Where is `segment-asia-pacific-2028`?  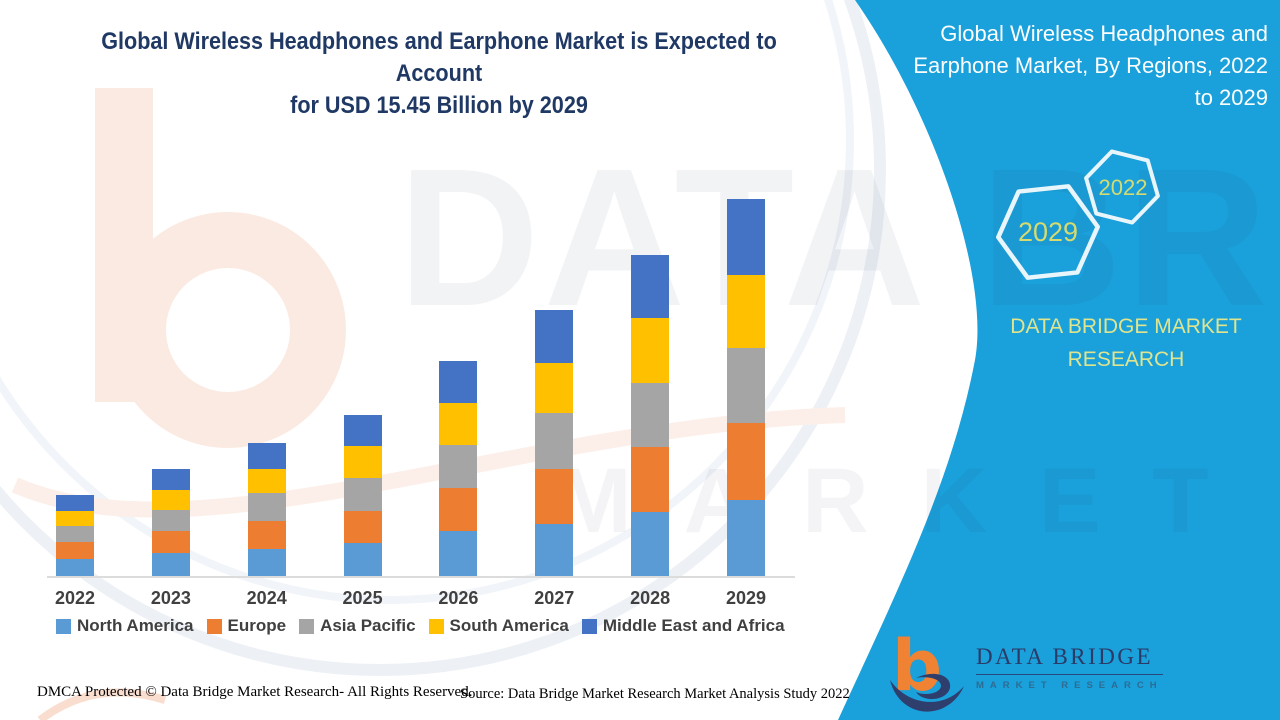 segment-asia-pacific-2028 is located at coordinates (650, 414).